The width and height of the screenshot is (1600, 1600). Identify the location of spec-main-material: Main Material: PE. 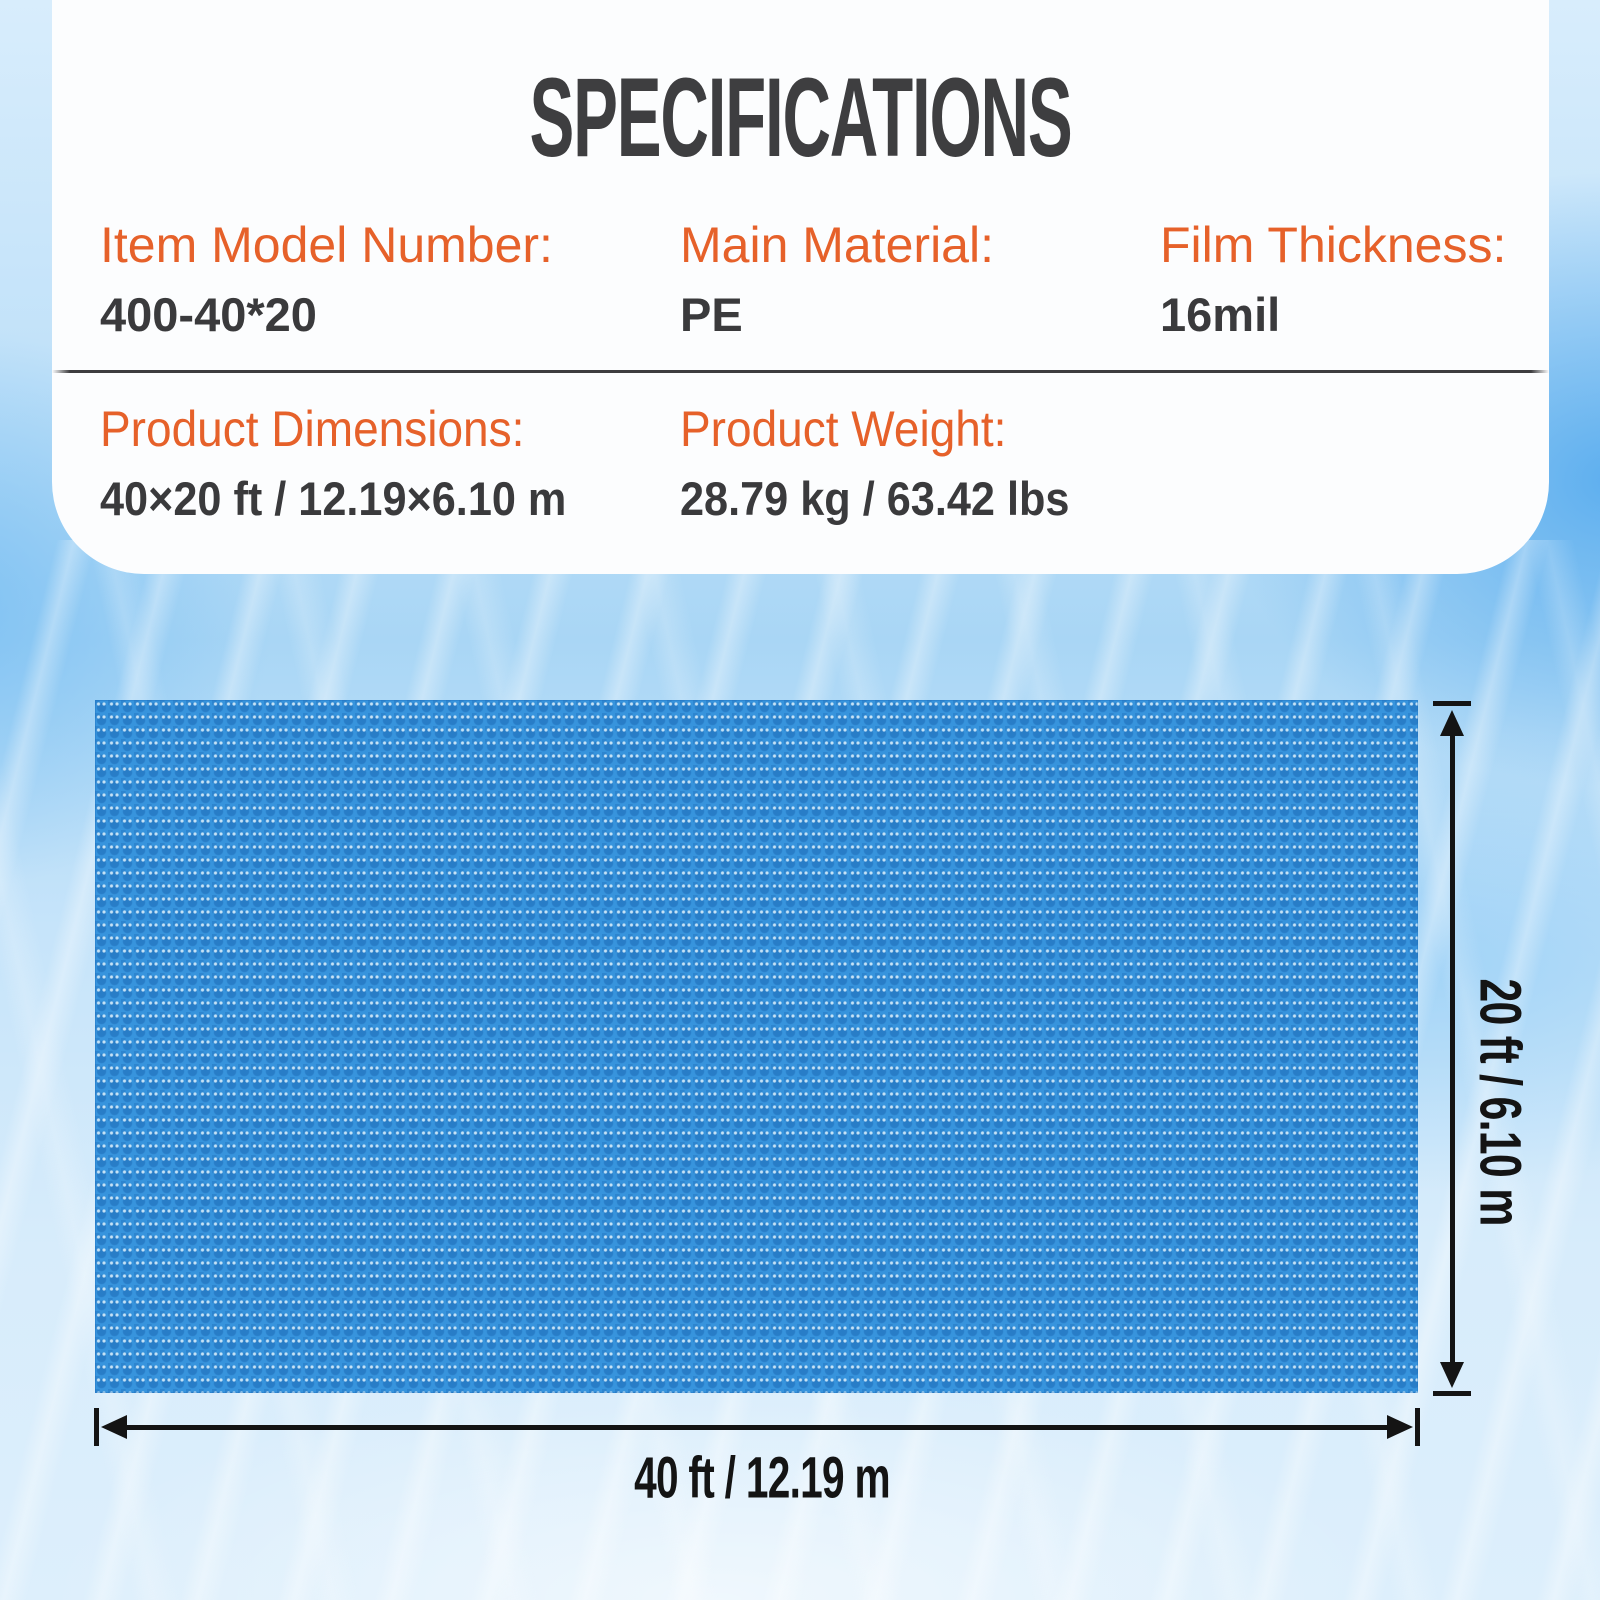
(837, 279).